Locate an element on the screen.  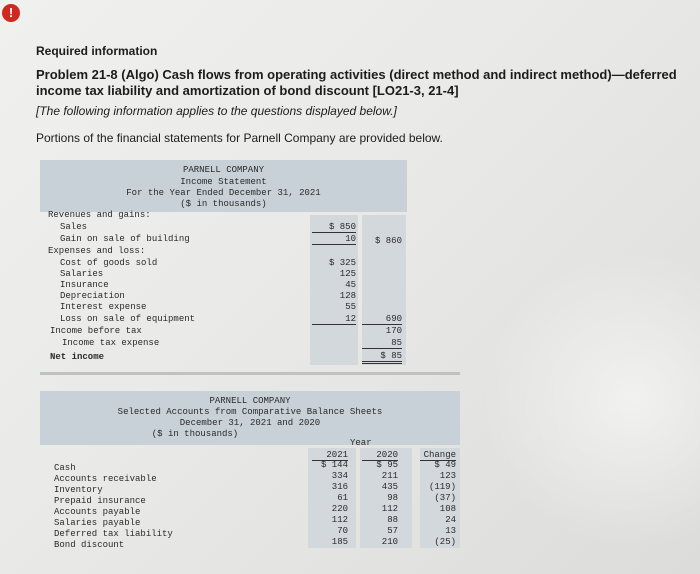
bs-period: December 31, 2021 and 2020 is located at coordinates (250, 423).